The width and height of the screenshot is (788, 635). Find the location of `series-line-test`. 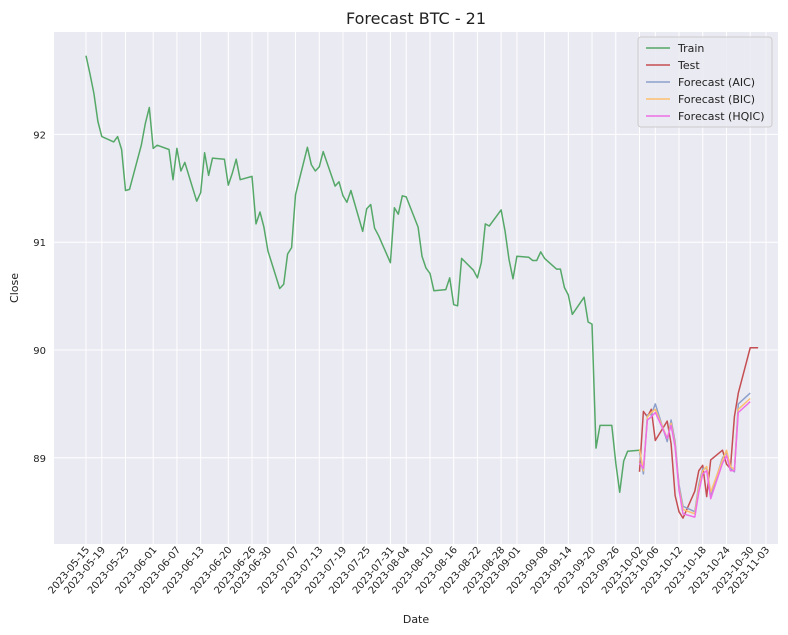

series-line-test is located at coordinates (698, 433).